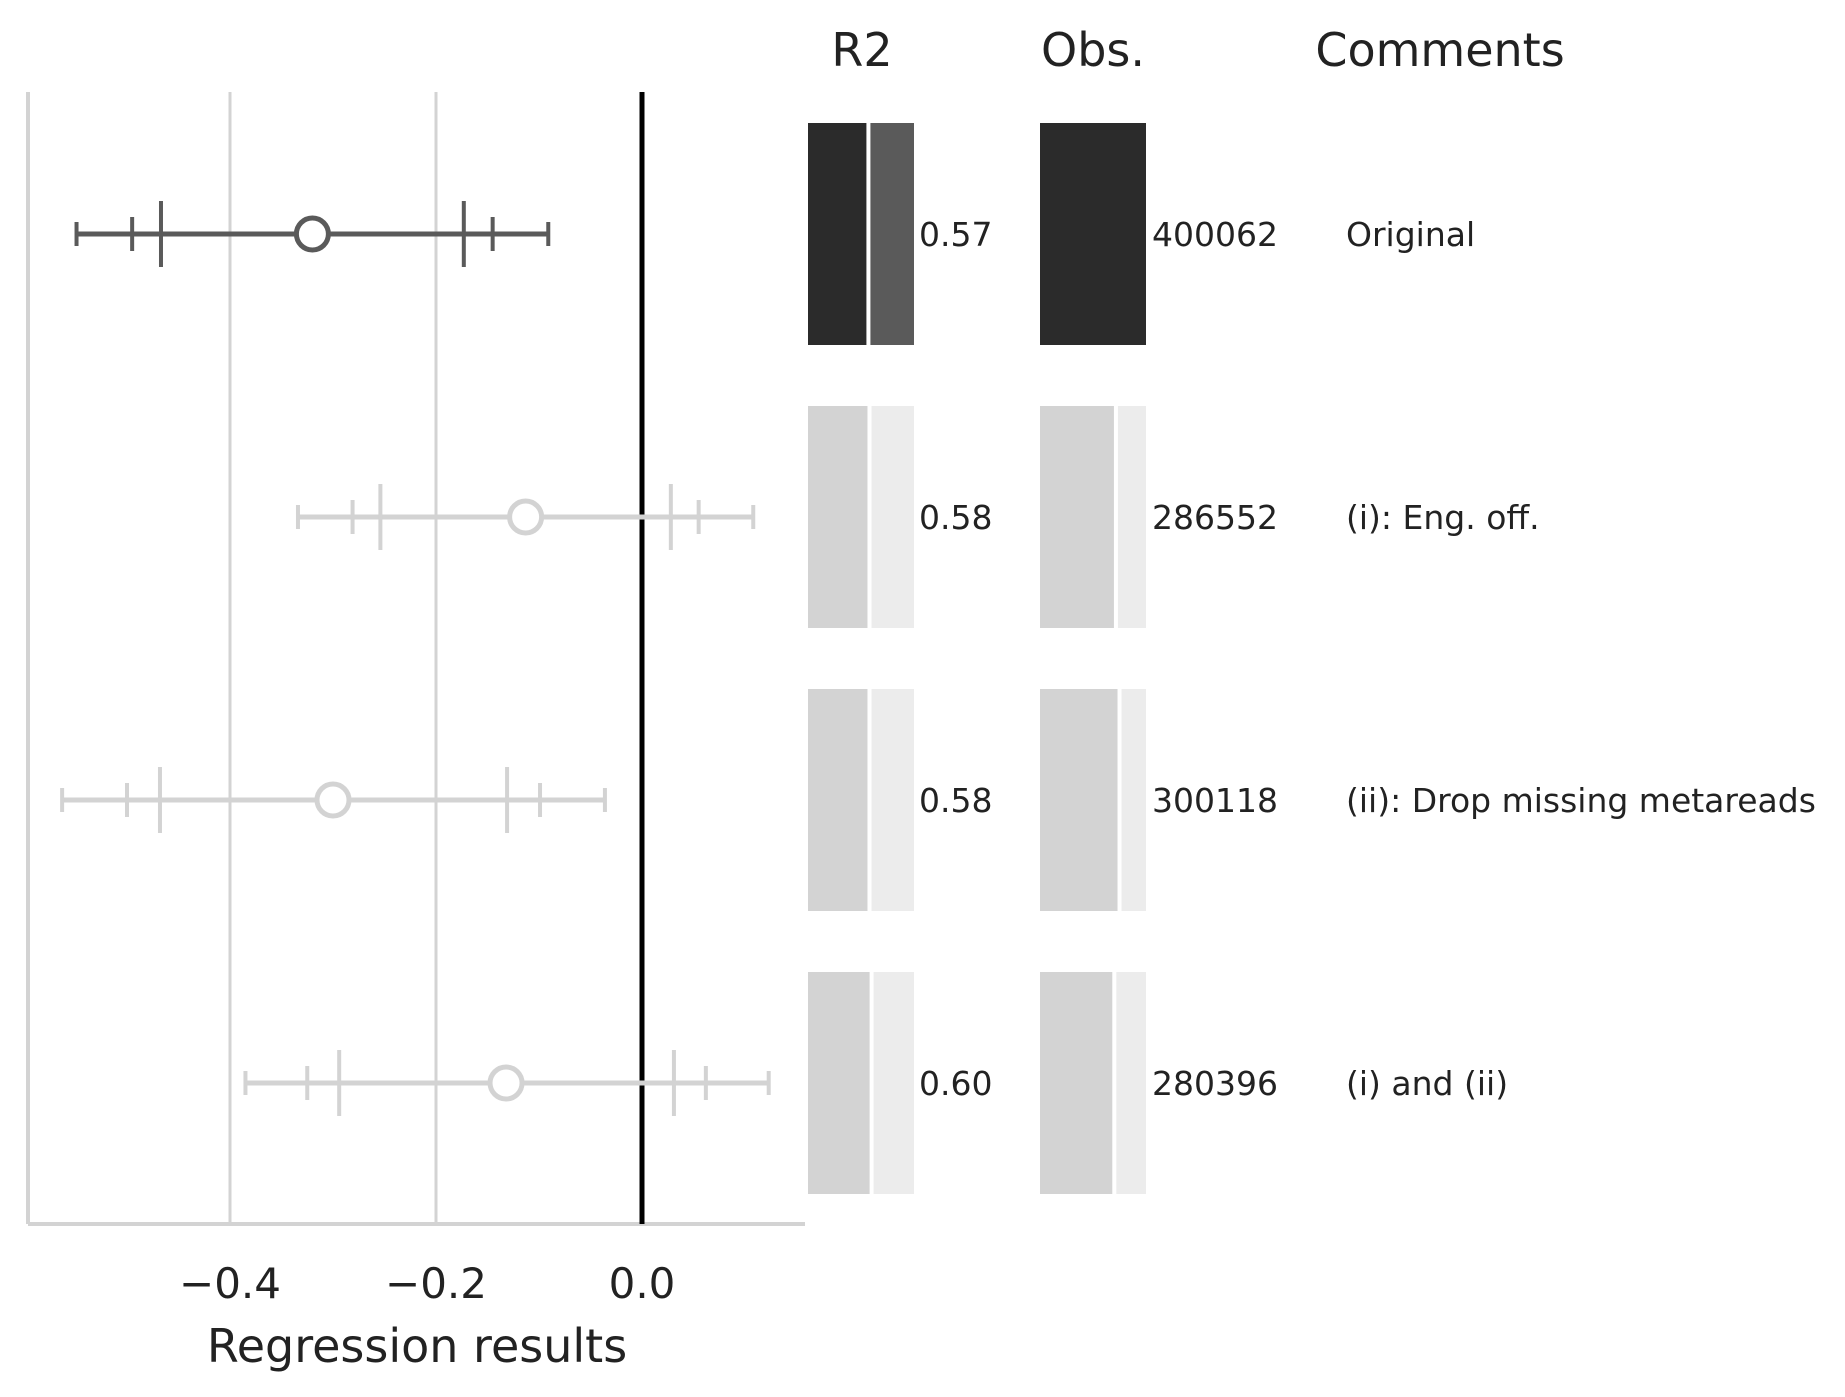  What do you see at coordinates (1439, 50) in the screenshot?
I see `comments-column-header: Comments` at bounding box center [1439, 50].